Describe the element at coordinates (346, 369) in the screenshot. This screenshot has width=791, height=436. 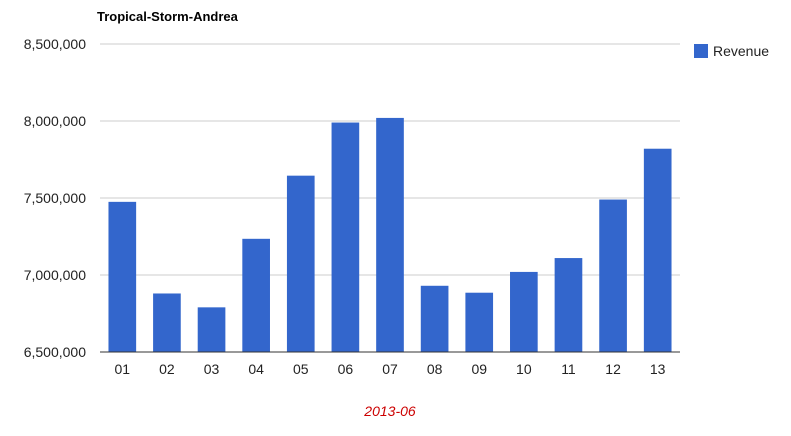
I see `x-tick-label: 06` at that location.